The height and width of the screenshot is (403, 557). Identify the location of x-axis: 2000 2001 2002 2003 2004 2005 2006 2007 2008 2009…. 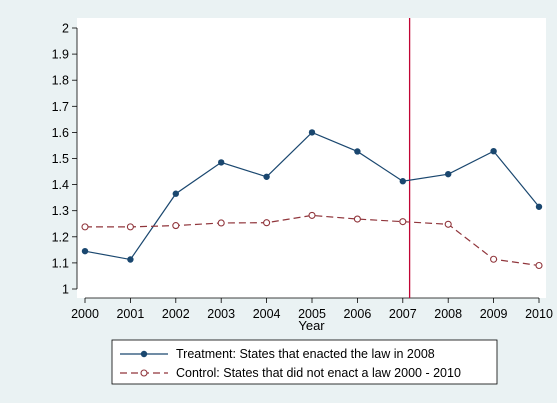
(312, 309).